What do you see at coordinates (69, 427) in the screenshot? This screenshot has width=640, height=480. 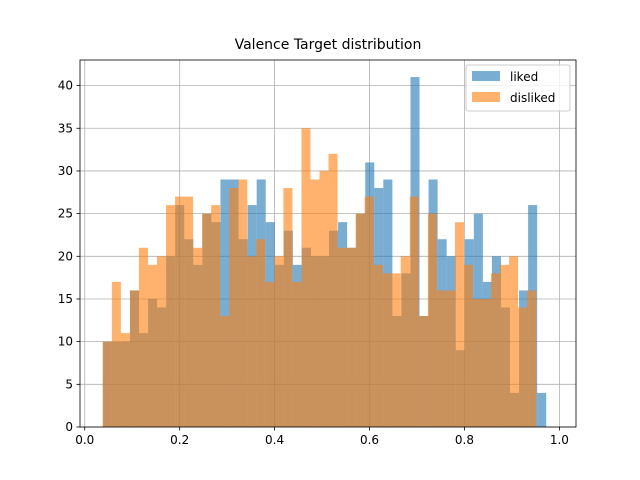 I see `y-tick-label-0: 0` at bounding box center [69, 427].